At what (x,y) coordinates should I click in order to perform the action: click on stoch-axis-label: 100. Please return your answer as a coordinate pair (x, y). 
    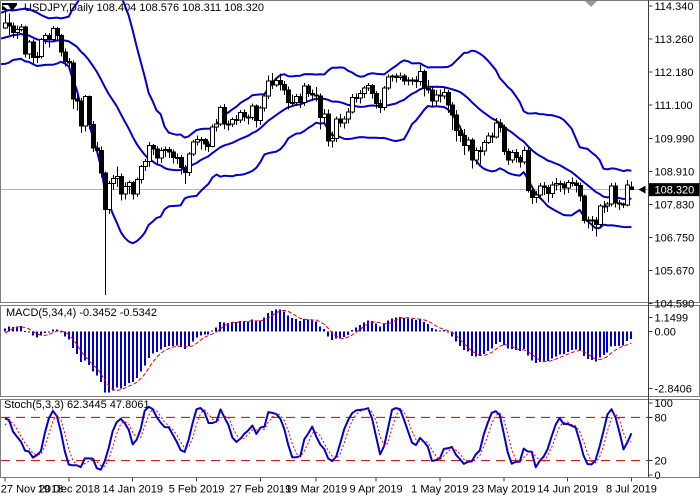
    Looking at the image, I should click on (664, 404).